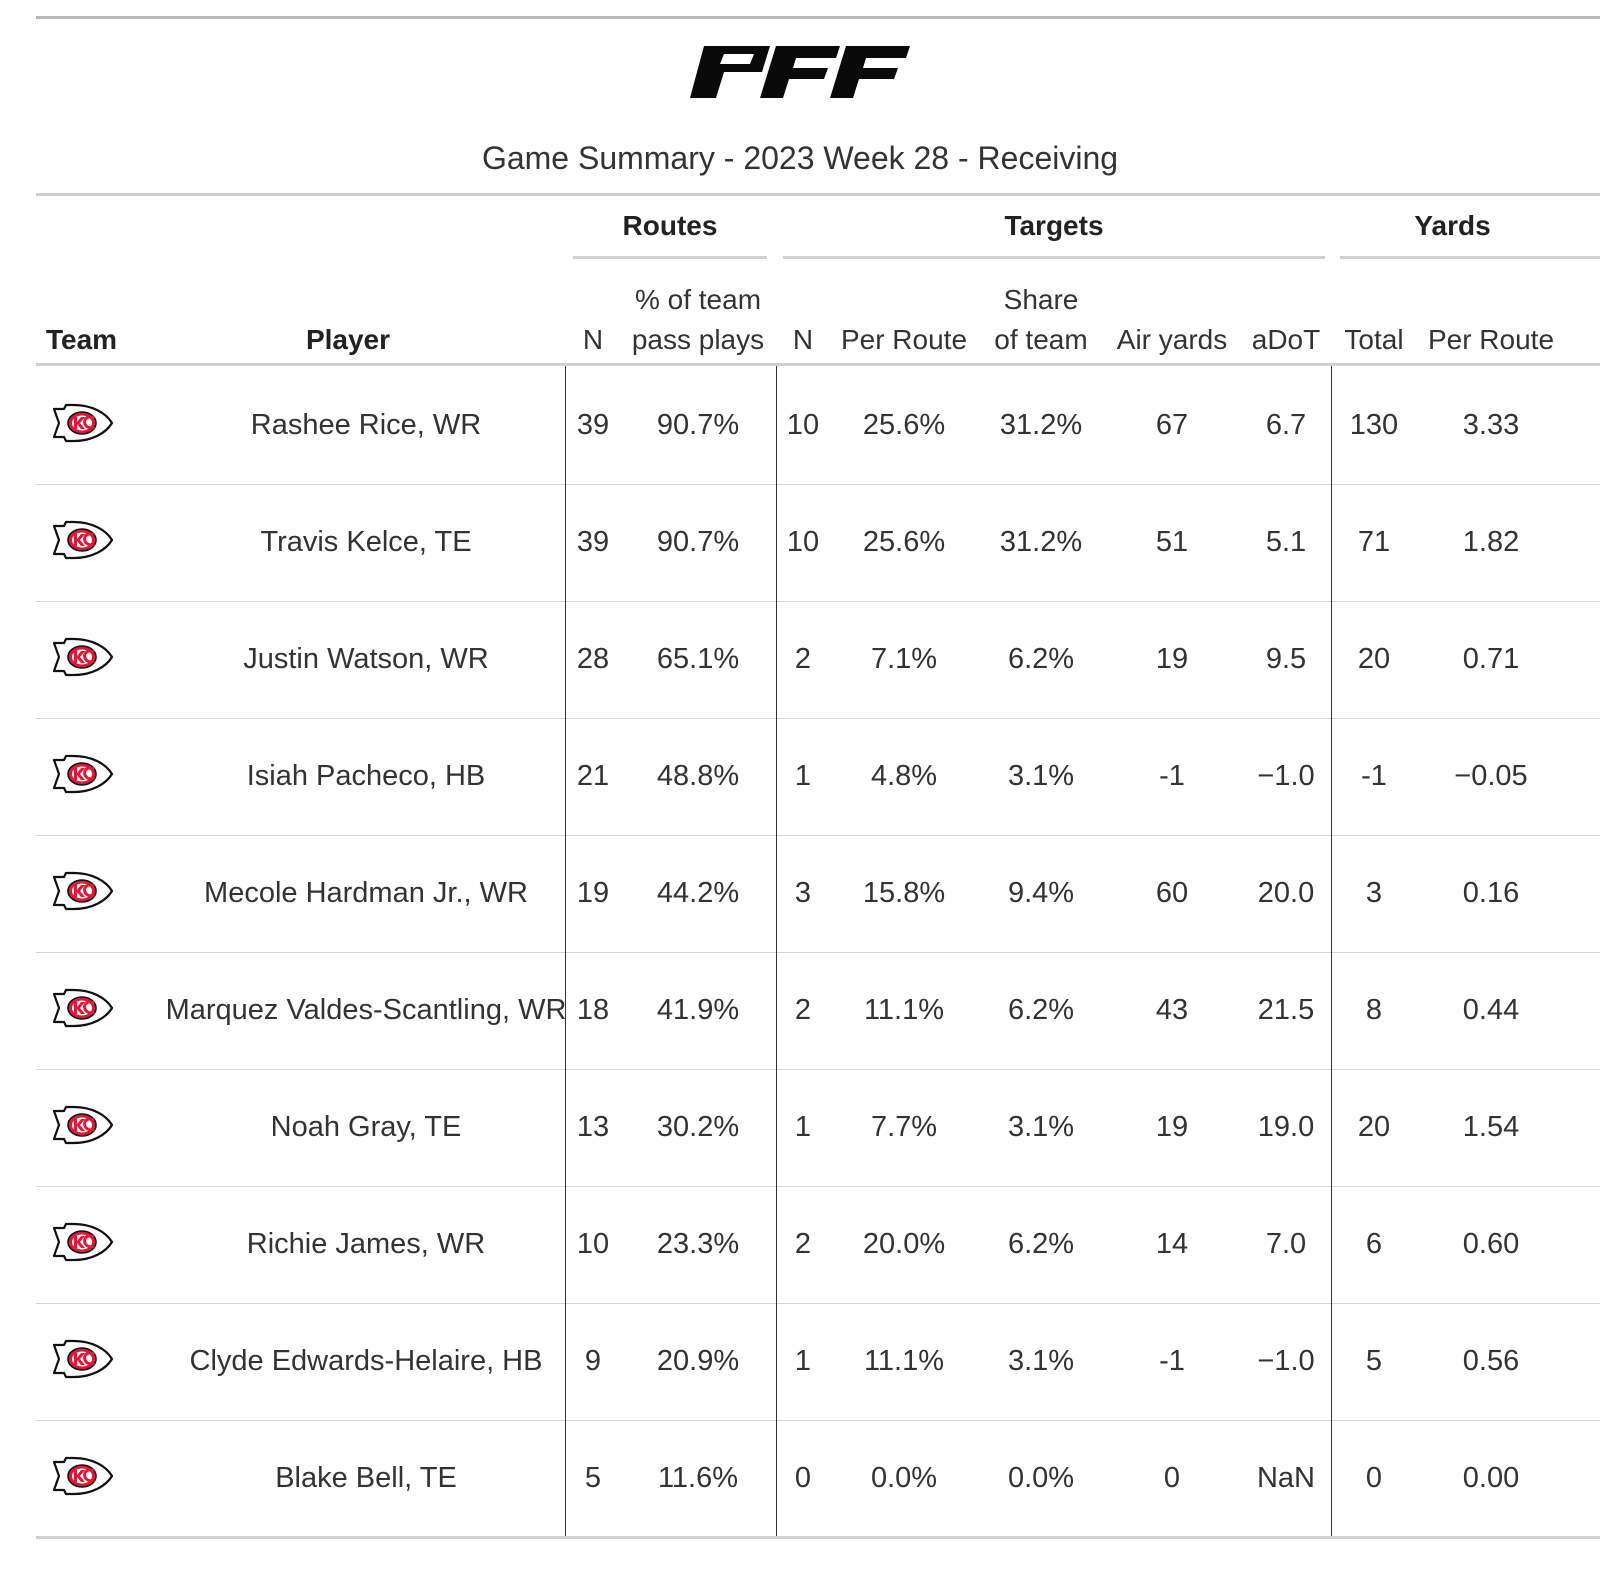 This screenshot has height=1590, width=1600. What do you see at coordinates (1491, 1010) in the screenshot?
I see `yards-per-route-cell: 0.44` at bounding box center [1491, 1010].